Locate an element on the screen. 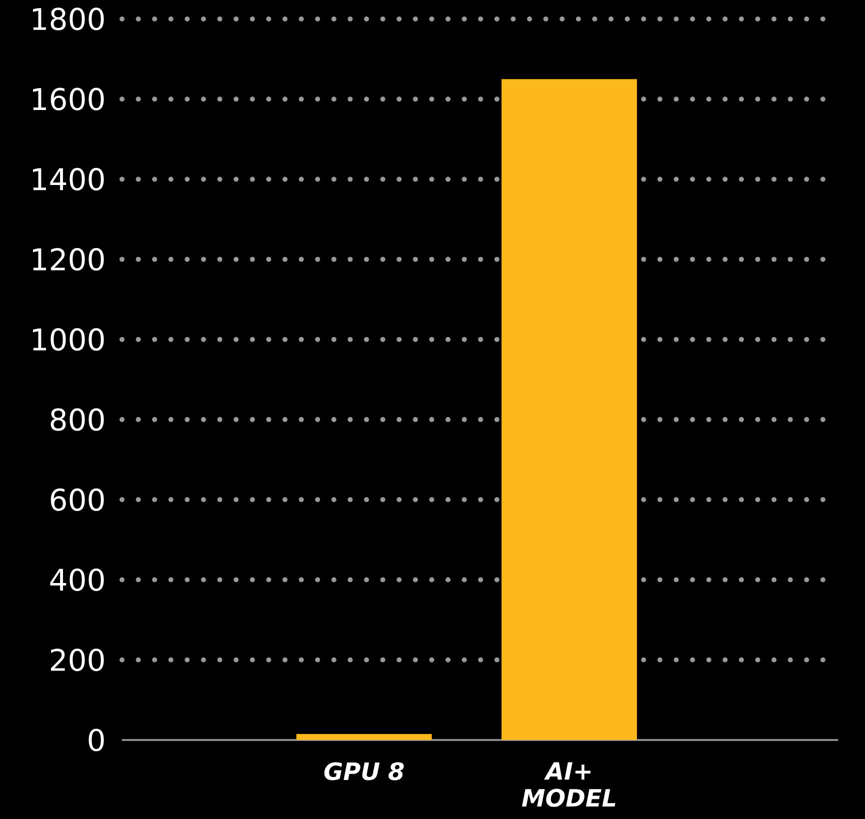  y-tick-label: 1000 is located at coordinates (68, 339).